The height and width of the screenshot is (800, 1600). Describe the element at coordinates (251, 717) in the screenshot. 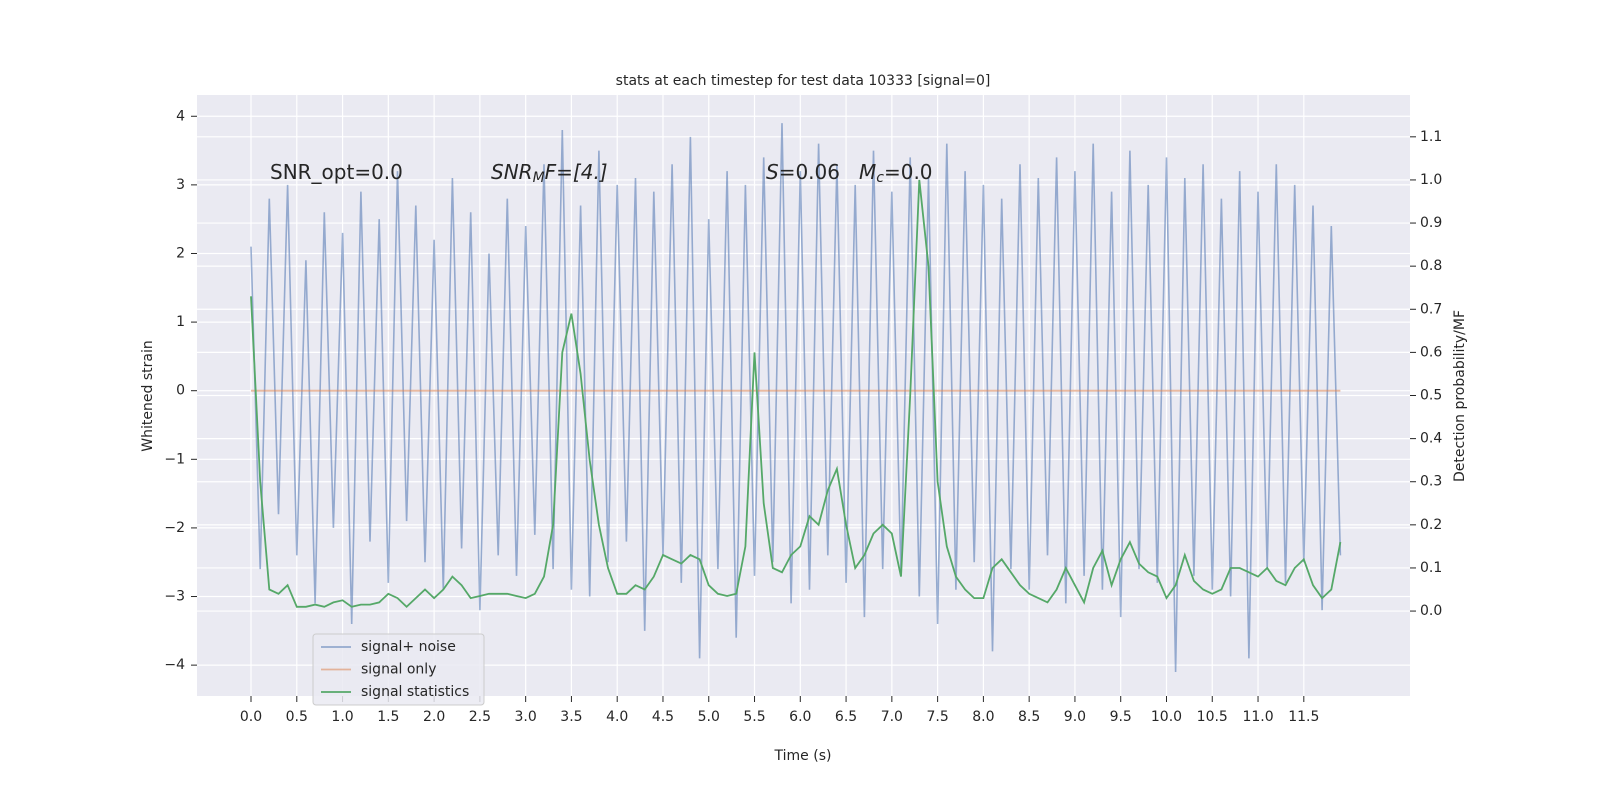

I see `x-tick-label: 0.0` at that location.